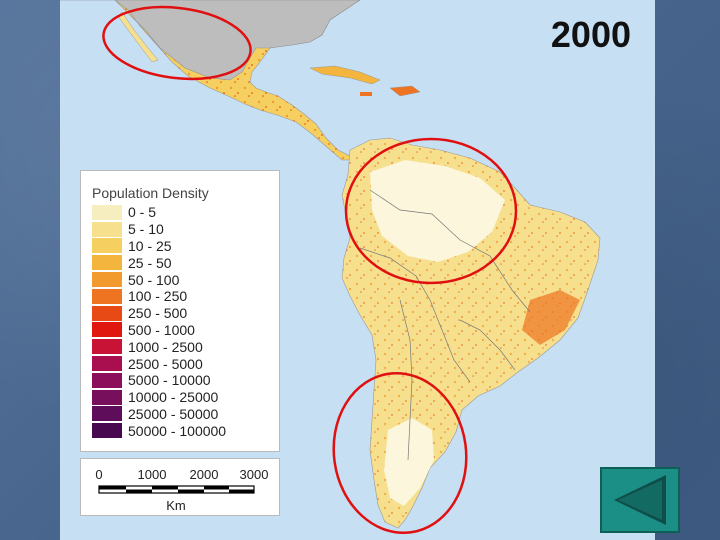  What do you see at coordinates (173, 397) in the screenshot?
I see `legend-label: 10000 - 25000` at bounding box center [173, 397].